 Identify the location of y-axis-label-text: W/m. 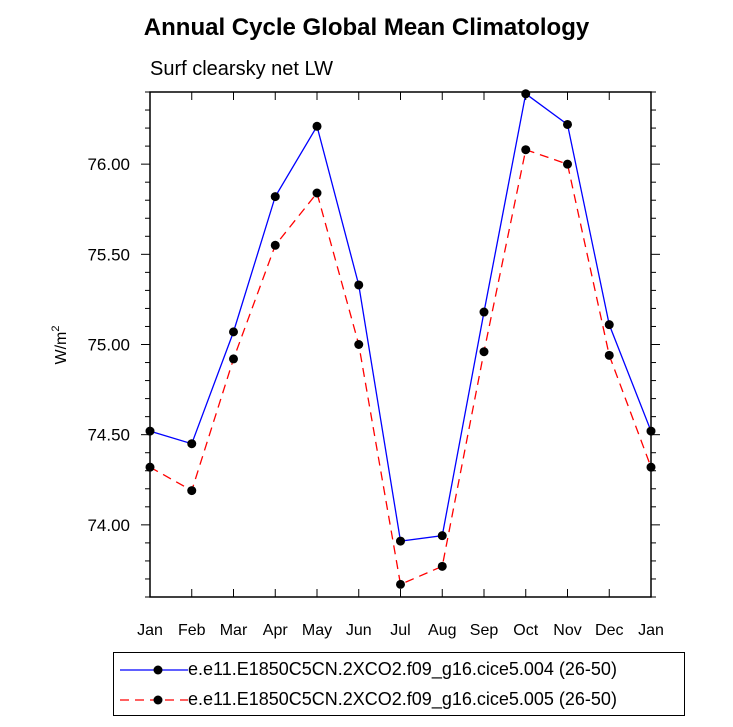
(61, 348).